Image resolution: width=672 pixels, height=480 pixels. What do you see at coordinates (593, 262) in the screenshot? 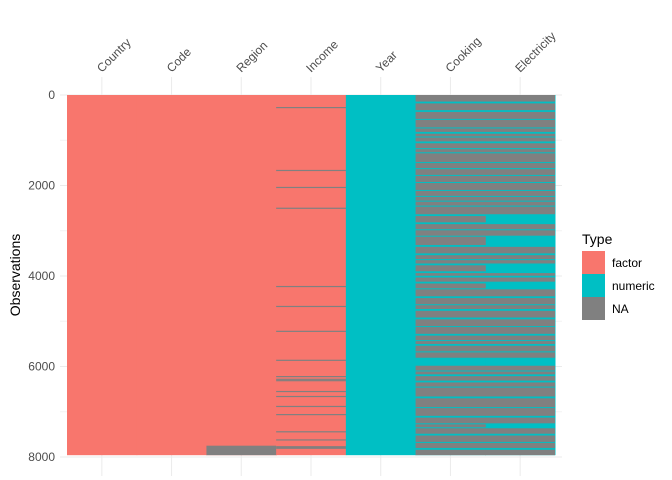
I see `legend-swatch-factor` at bounding box center [593, 262].